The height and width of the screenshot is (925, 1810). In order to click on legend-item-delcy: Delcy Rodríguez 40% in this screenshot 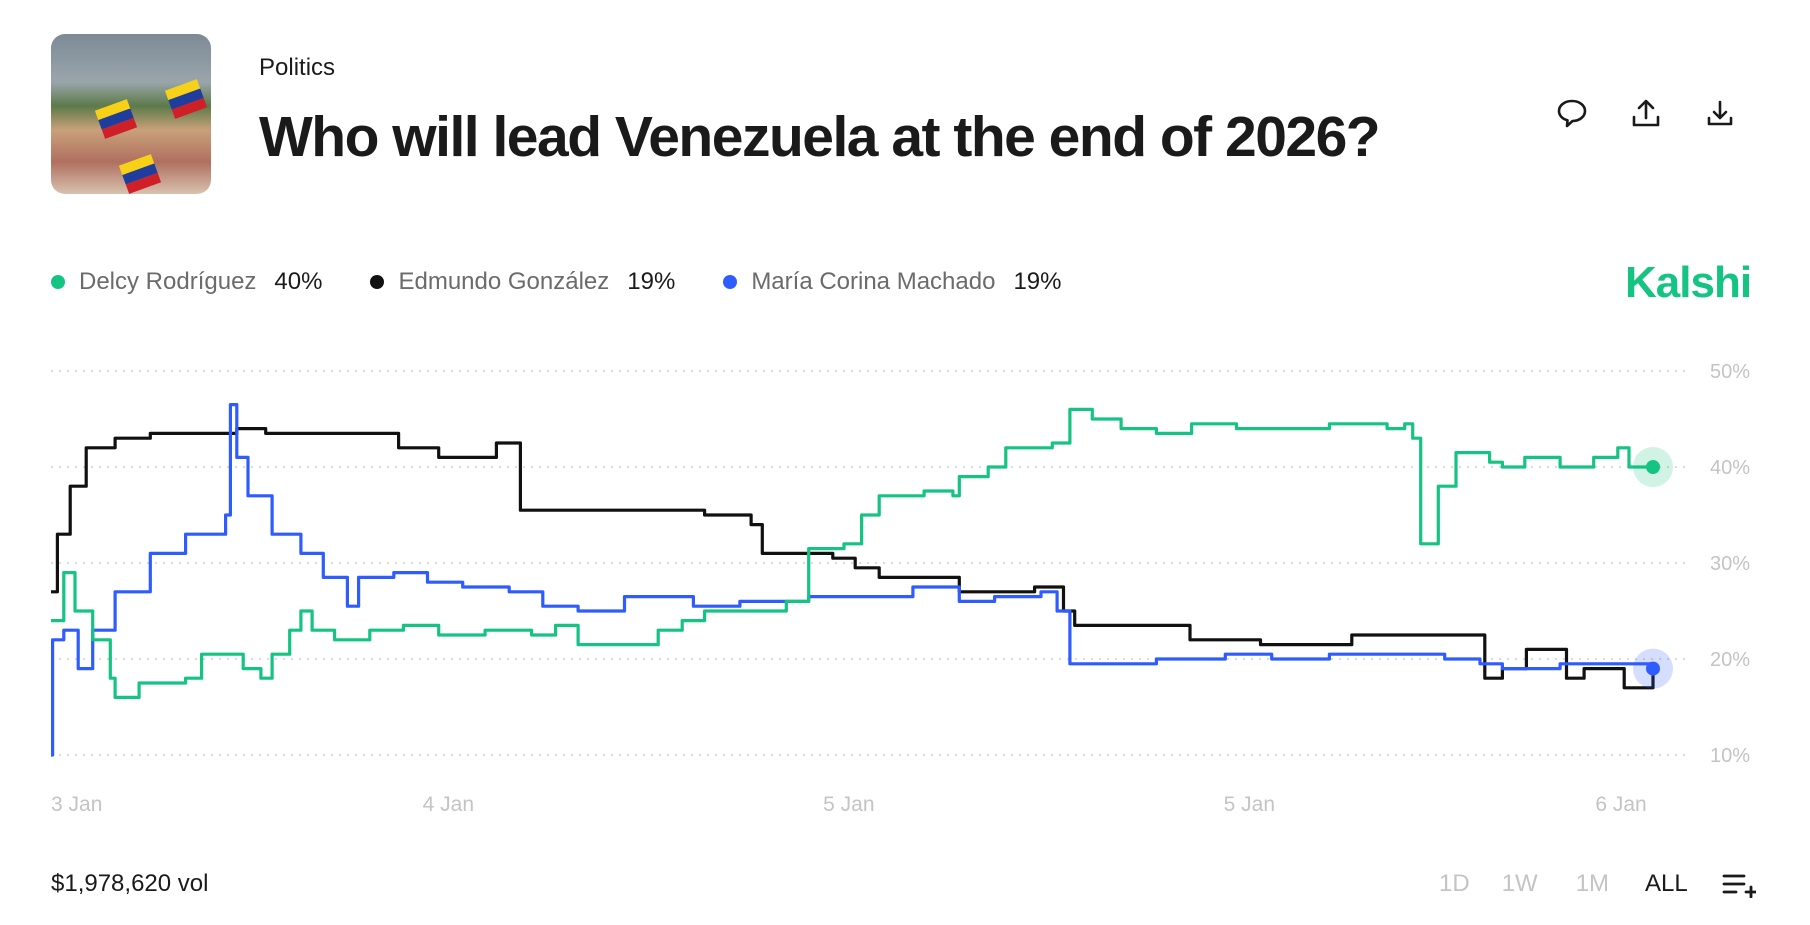, I will do `click(186, 282)`.